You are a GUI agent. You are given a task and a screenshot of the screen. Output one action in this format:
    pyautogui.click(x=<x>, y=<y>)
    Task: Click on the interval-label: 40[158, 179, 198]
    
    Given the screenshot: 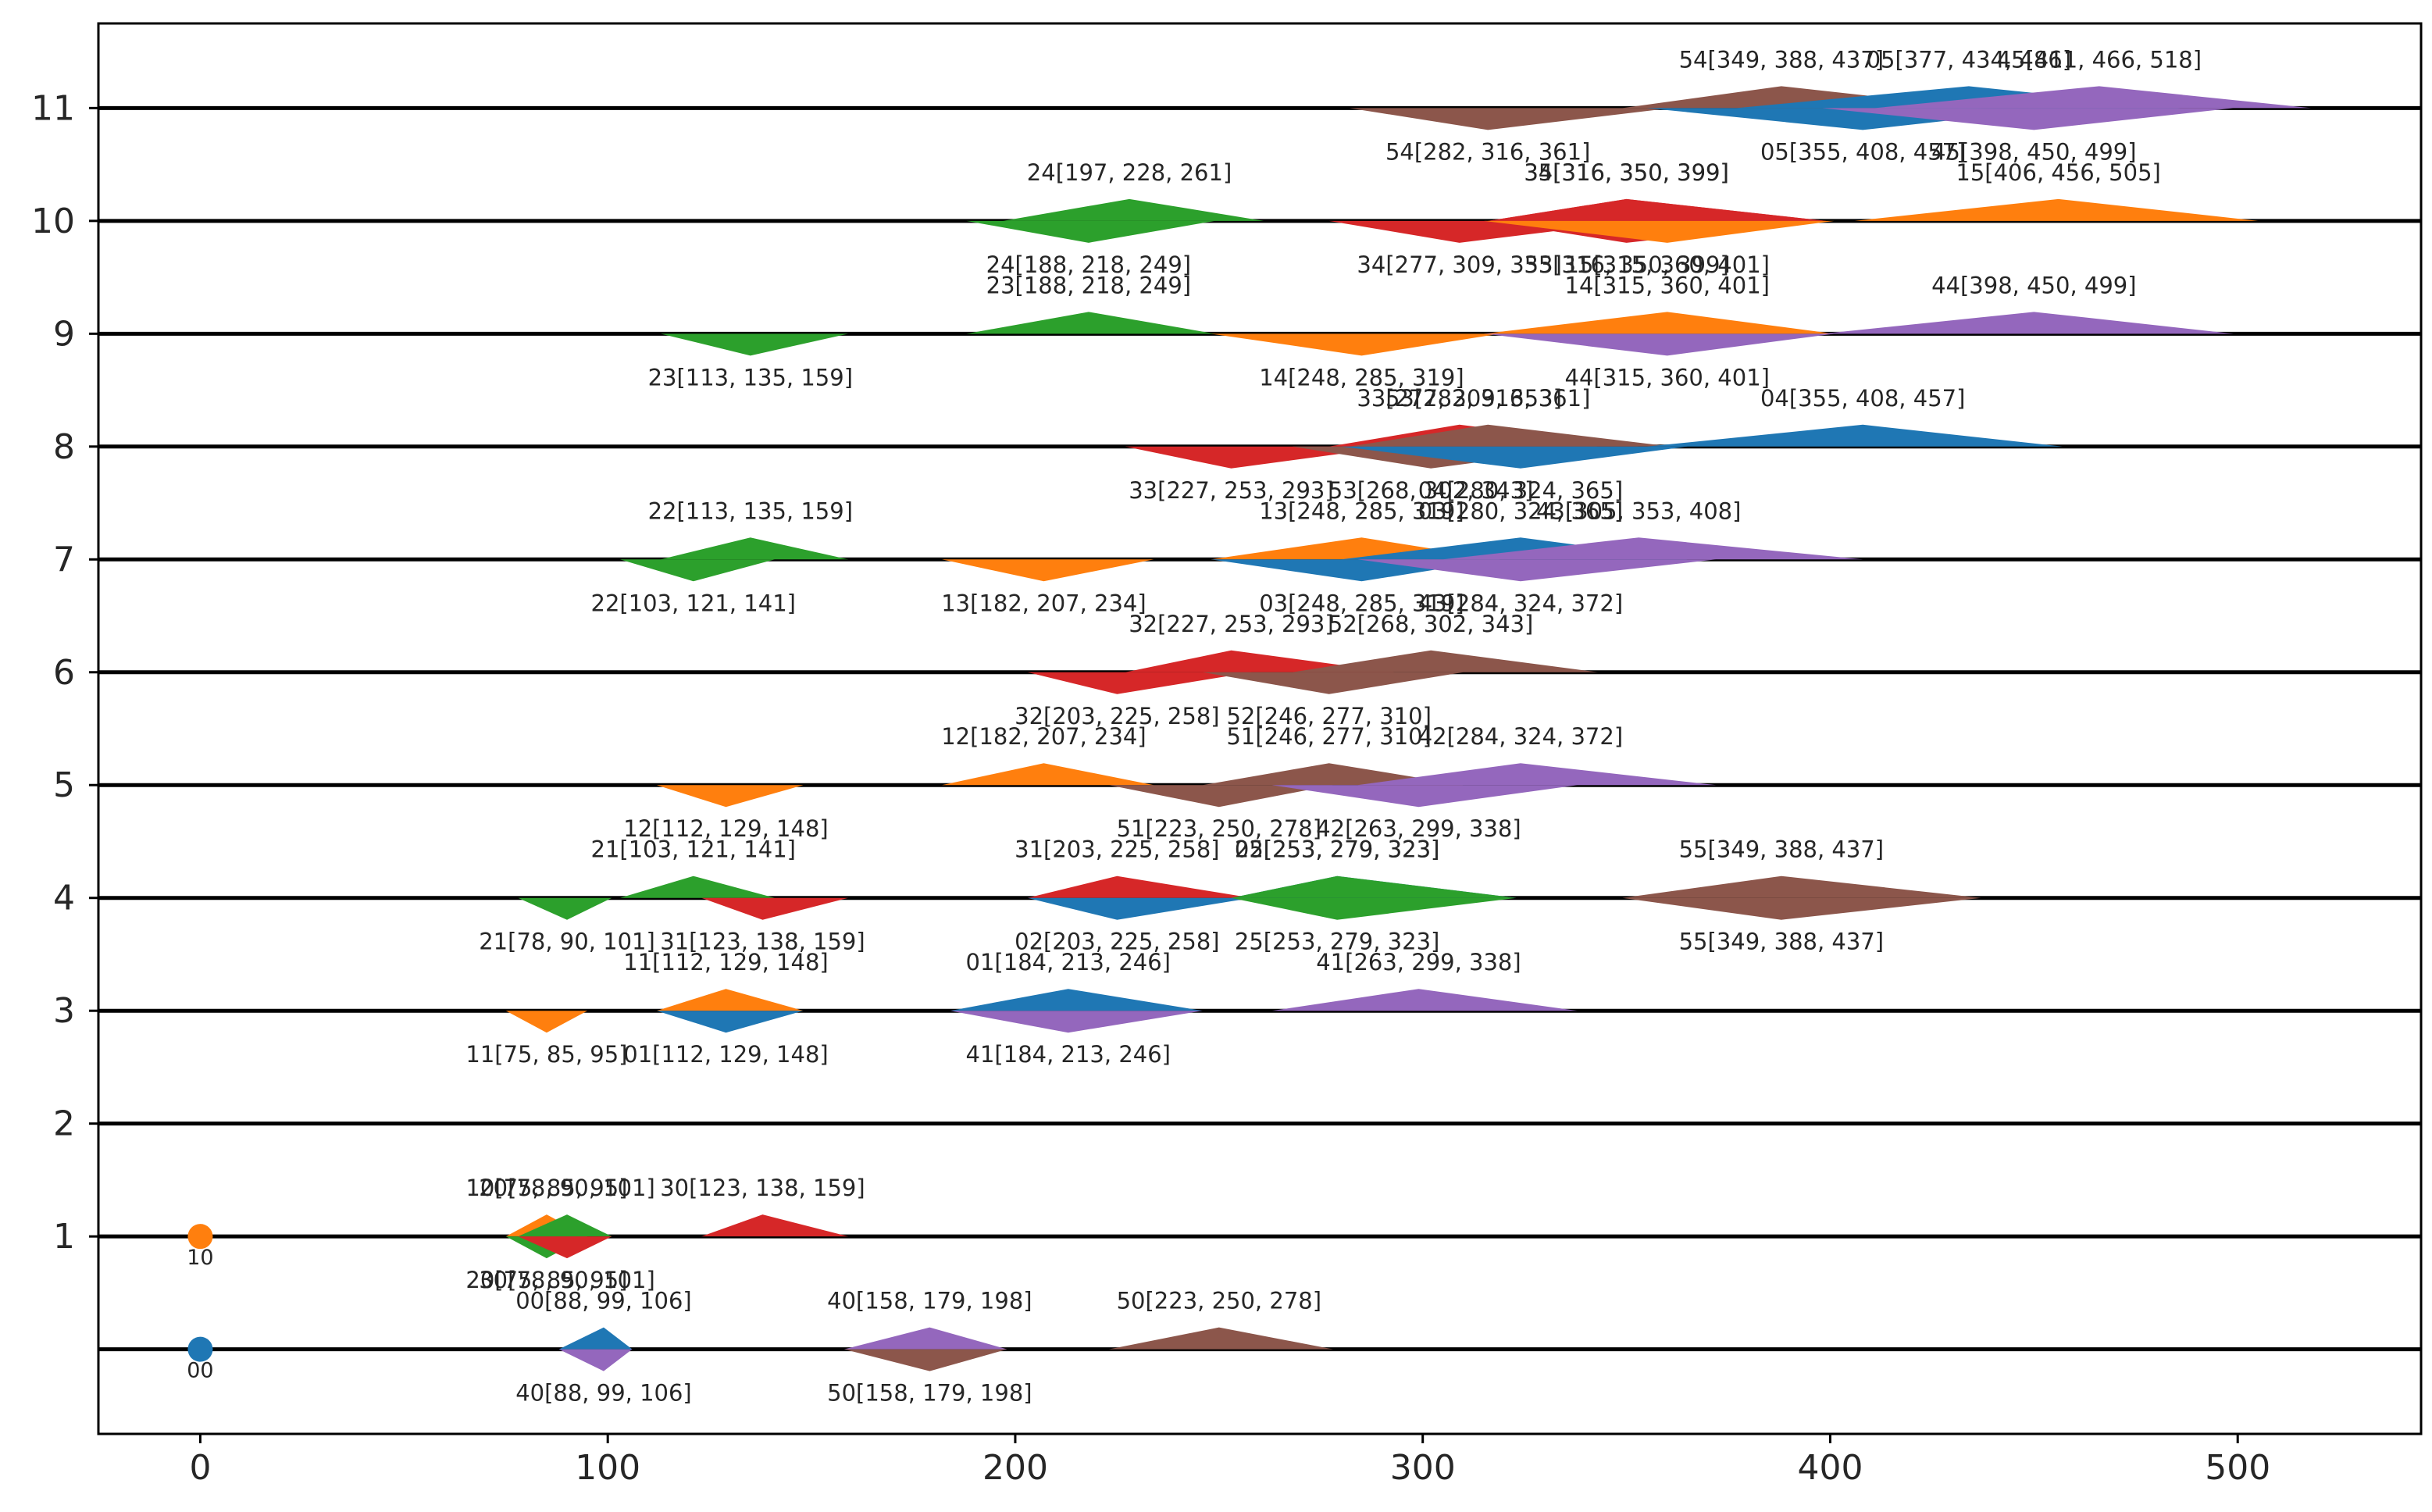 What is the action you would take?
    pyautogui.click(x=929, y=1301)
    